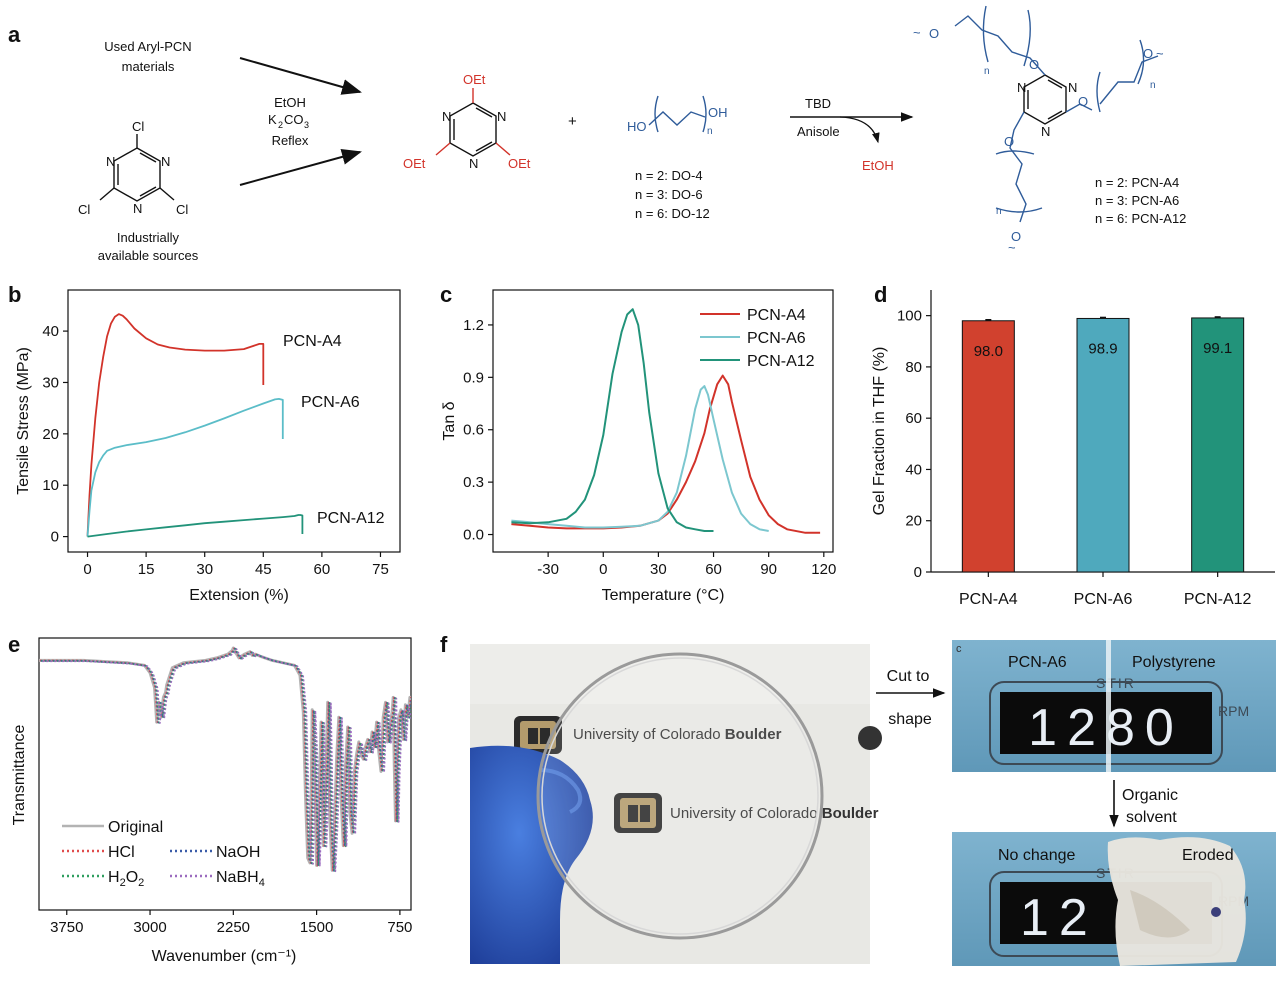 This screenshot has width=1281, height=987. What do you see at coordinates (182, 209) in the screenshot?
I see `cl-right: Cl` at bounding box center [182, 209].